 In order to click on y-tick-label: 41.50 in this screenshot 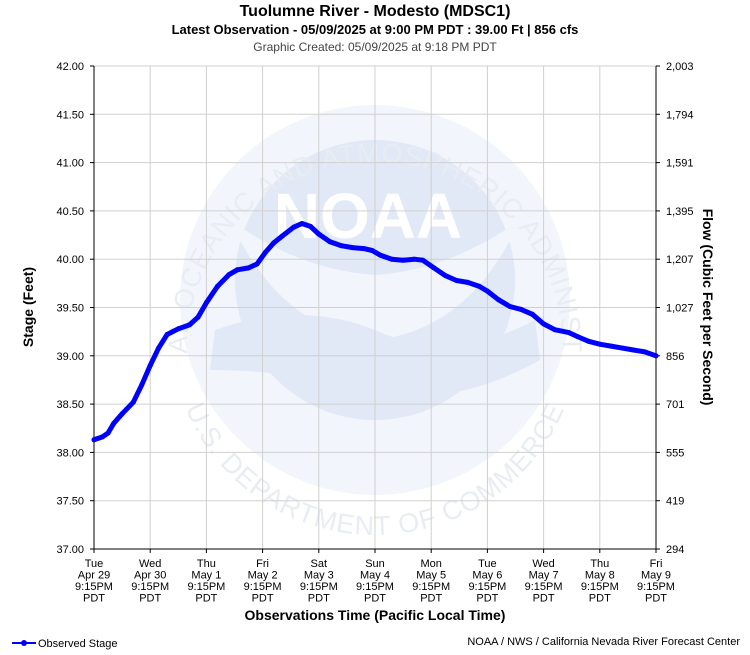, I will do `click(70, 115)`.